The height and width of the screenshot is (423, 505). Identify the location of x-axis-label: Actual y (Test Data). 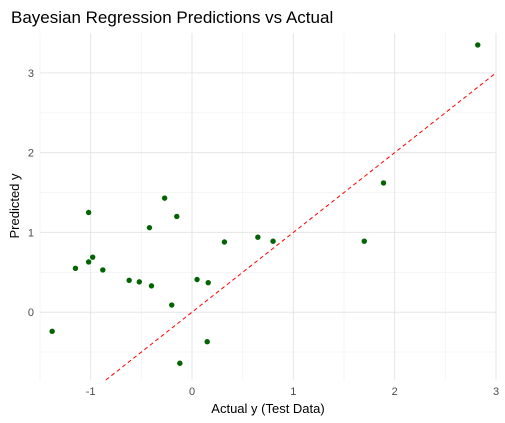
(267, 408).